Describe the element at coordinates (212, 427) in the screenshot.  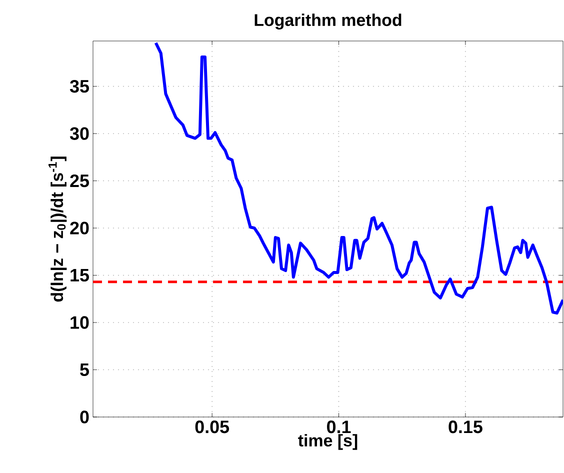
I see `x-tick-label: 0.05` at that location.